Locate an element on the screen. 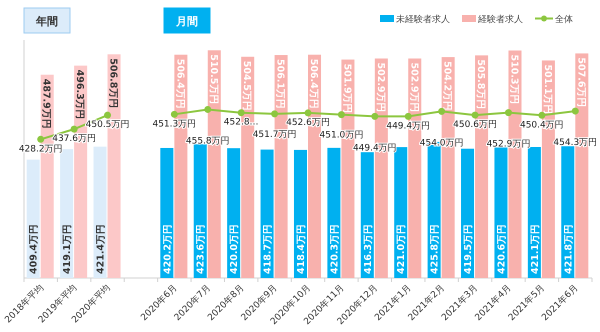 The height and width of the screenshot is (332, 600). data-label: 421.8万円 is located at coordinates (568, 249).